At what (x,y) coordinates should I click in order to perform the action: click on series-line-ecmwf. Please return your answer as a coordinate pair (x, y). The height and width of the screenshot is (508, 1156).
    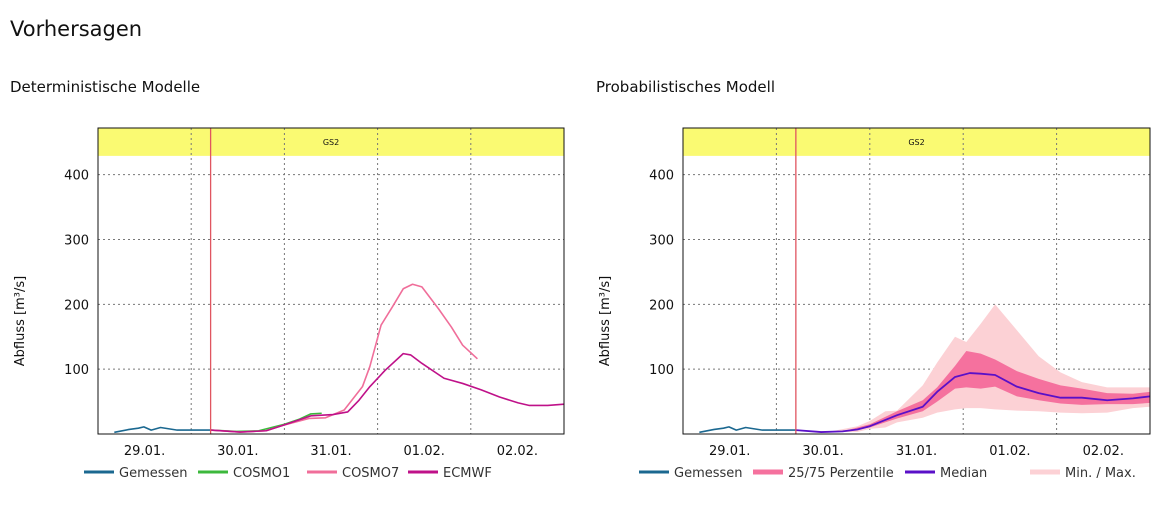
    Looking at the image, I should click on (387, 392).